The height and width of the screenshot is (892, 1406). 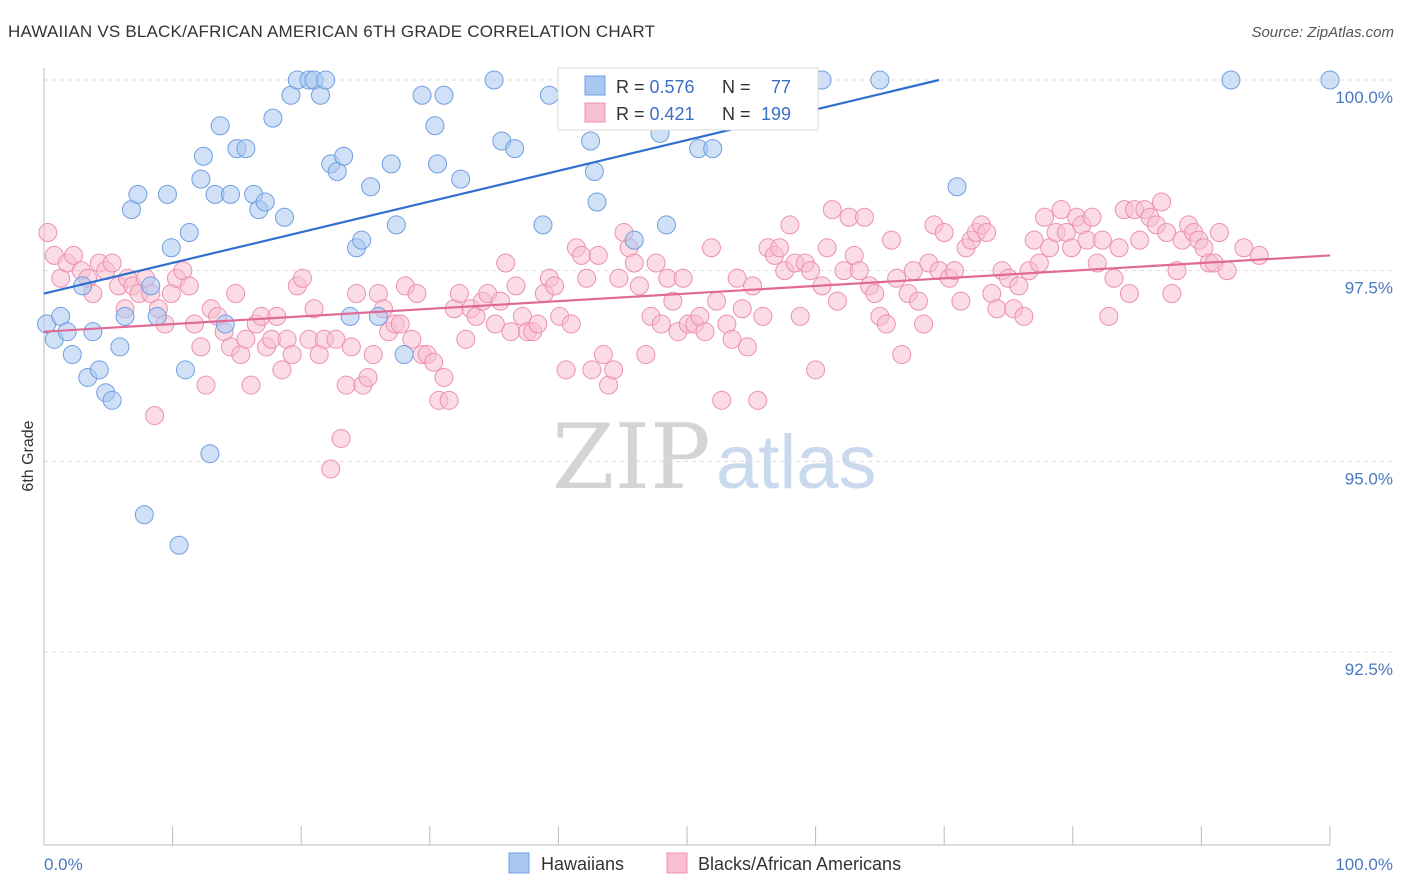 What do you see at coordinates (736, 87) in the screenshot?
I see `legend-n-label-1: N =` at bounding box center [736, 87].